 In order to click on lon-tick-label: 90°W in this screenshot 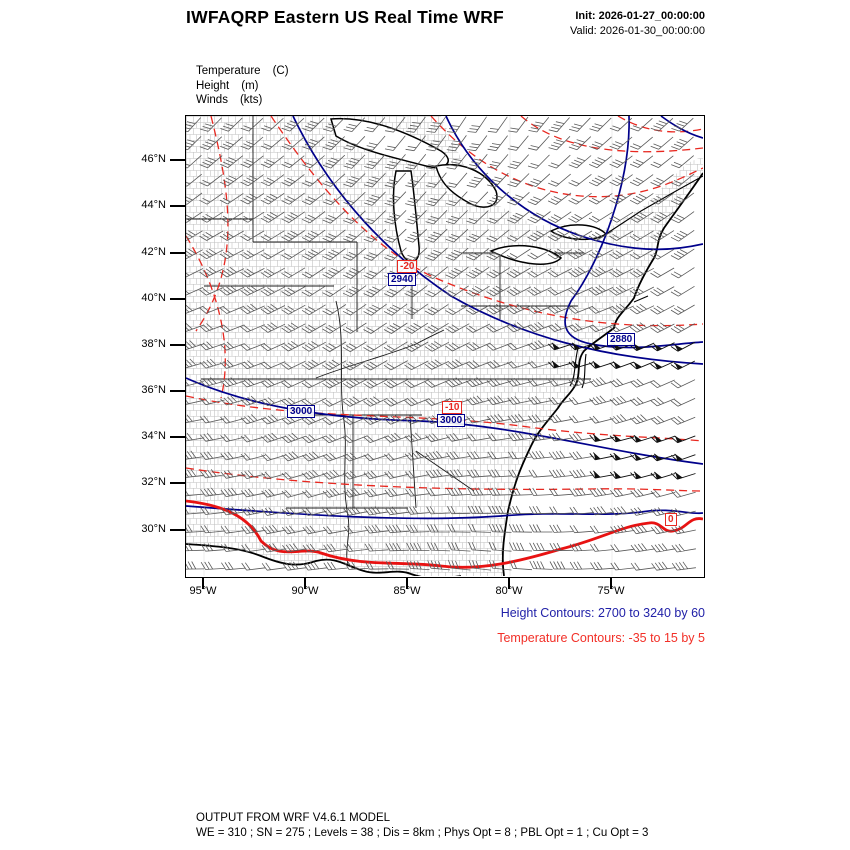, I will do `click(305, 591)`.